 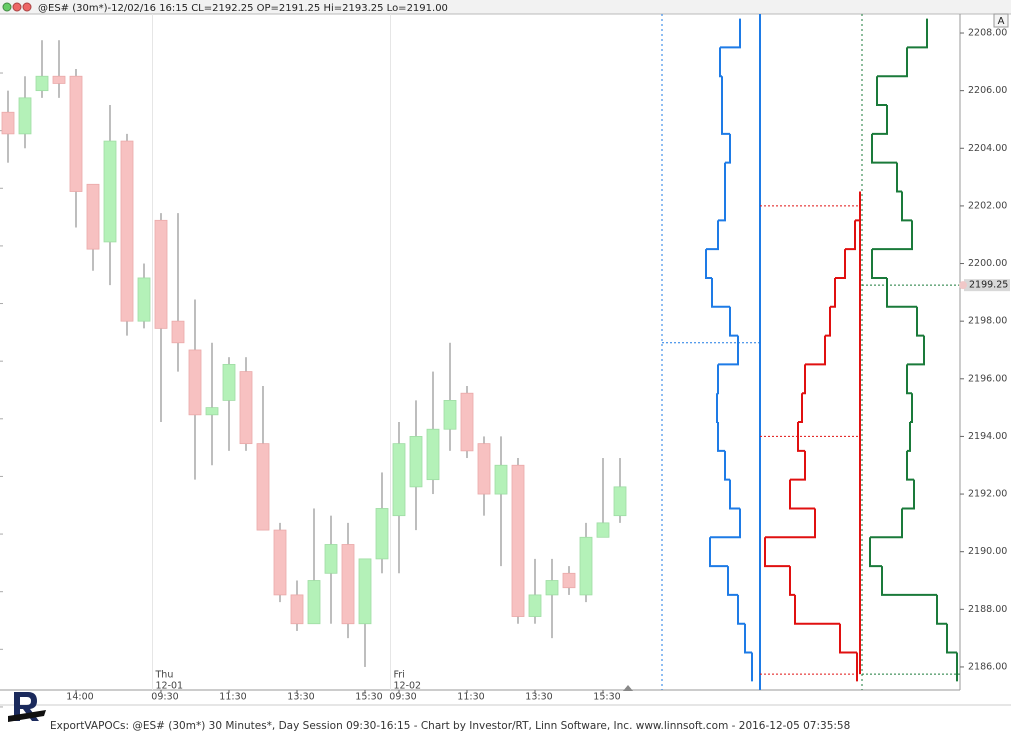 What do you see at coordinates (27, 716) in the screenshot?
I see `logo-swoosh` at bounding box center [27, 716].